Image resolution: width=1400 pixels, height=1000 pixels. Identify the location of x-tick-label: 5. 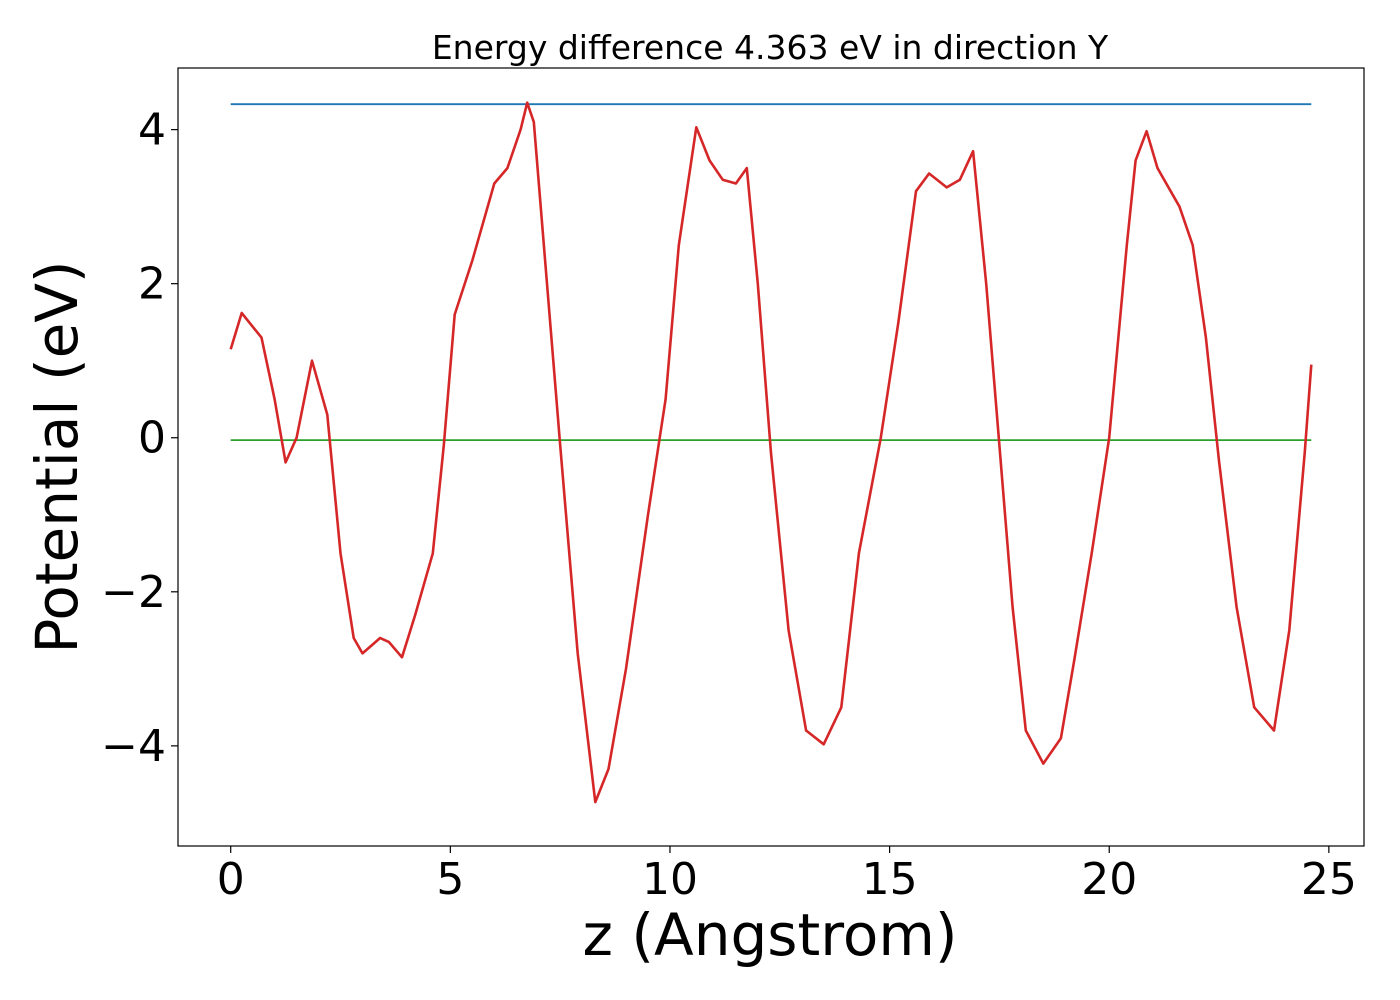
(450, 879).